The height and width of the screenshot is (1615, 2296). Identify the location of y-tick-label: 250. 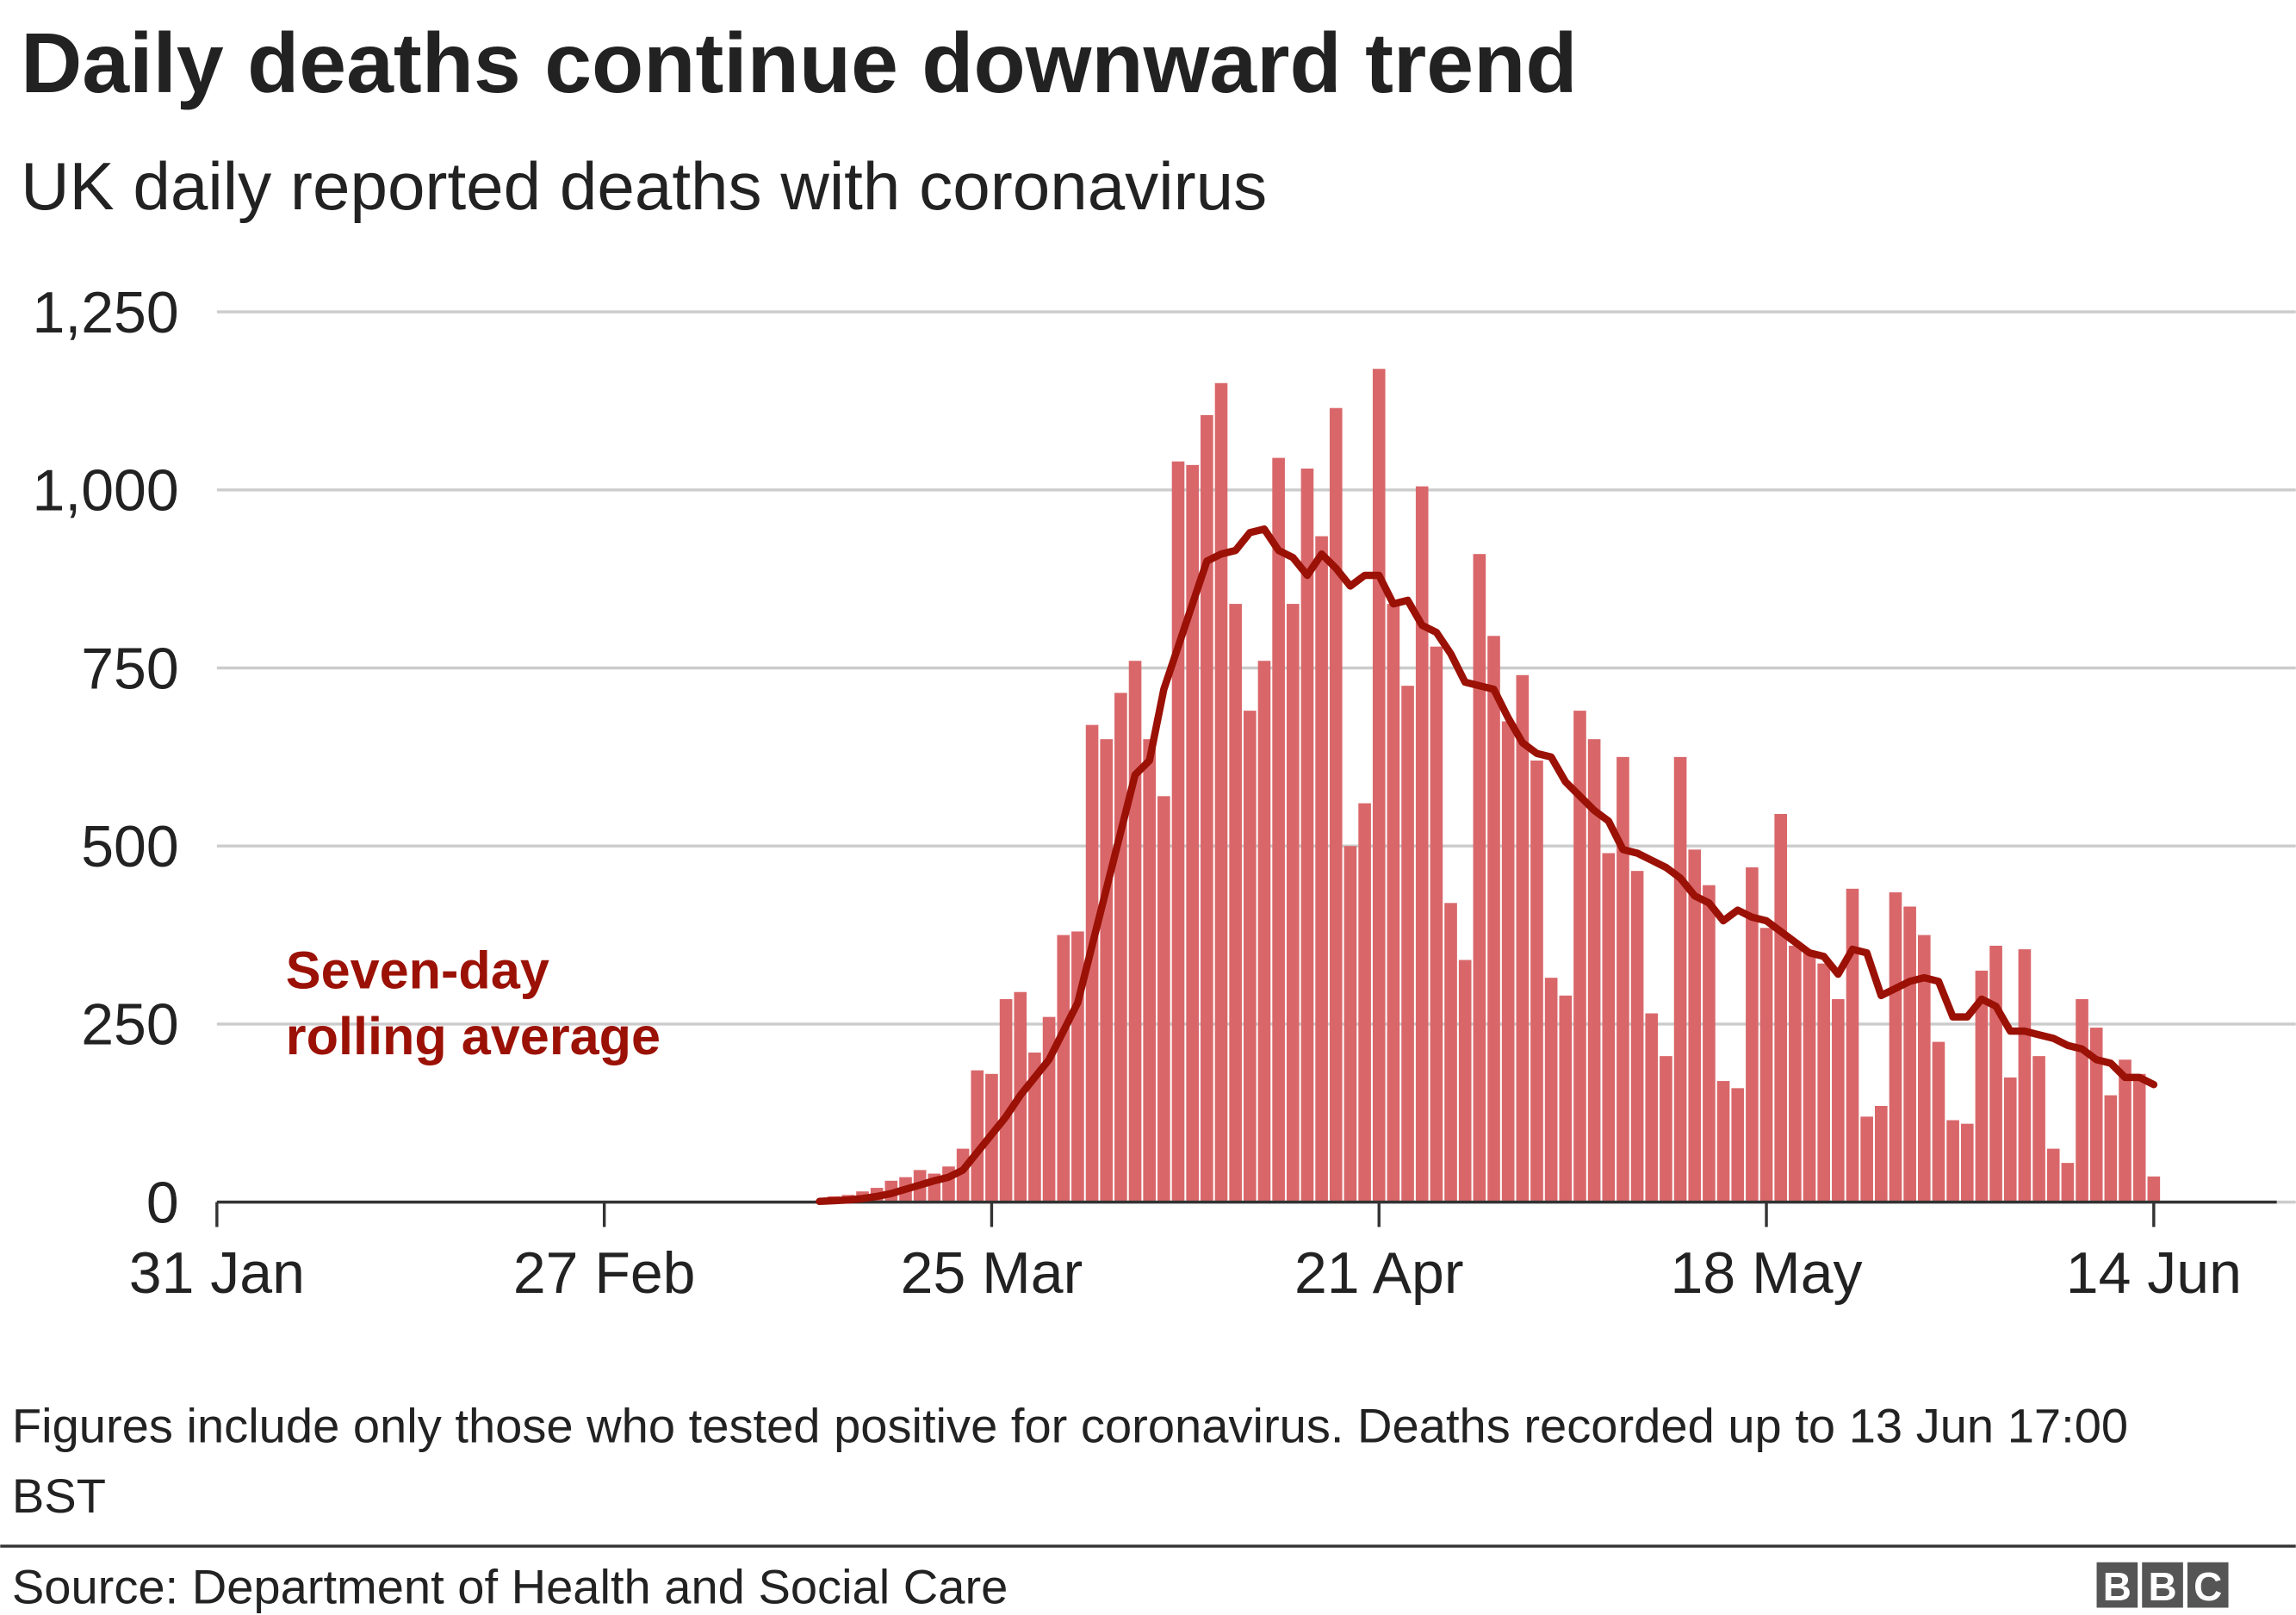
(129, 1025).